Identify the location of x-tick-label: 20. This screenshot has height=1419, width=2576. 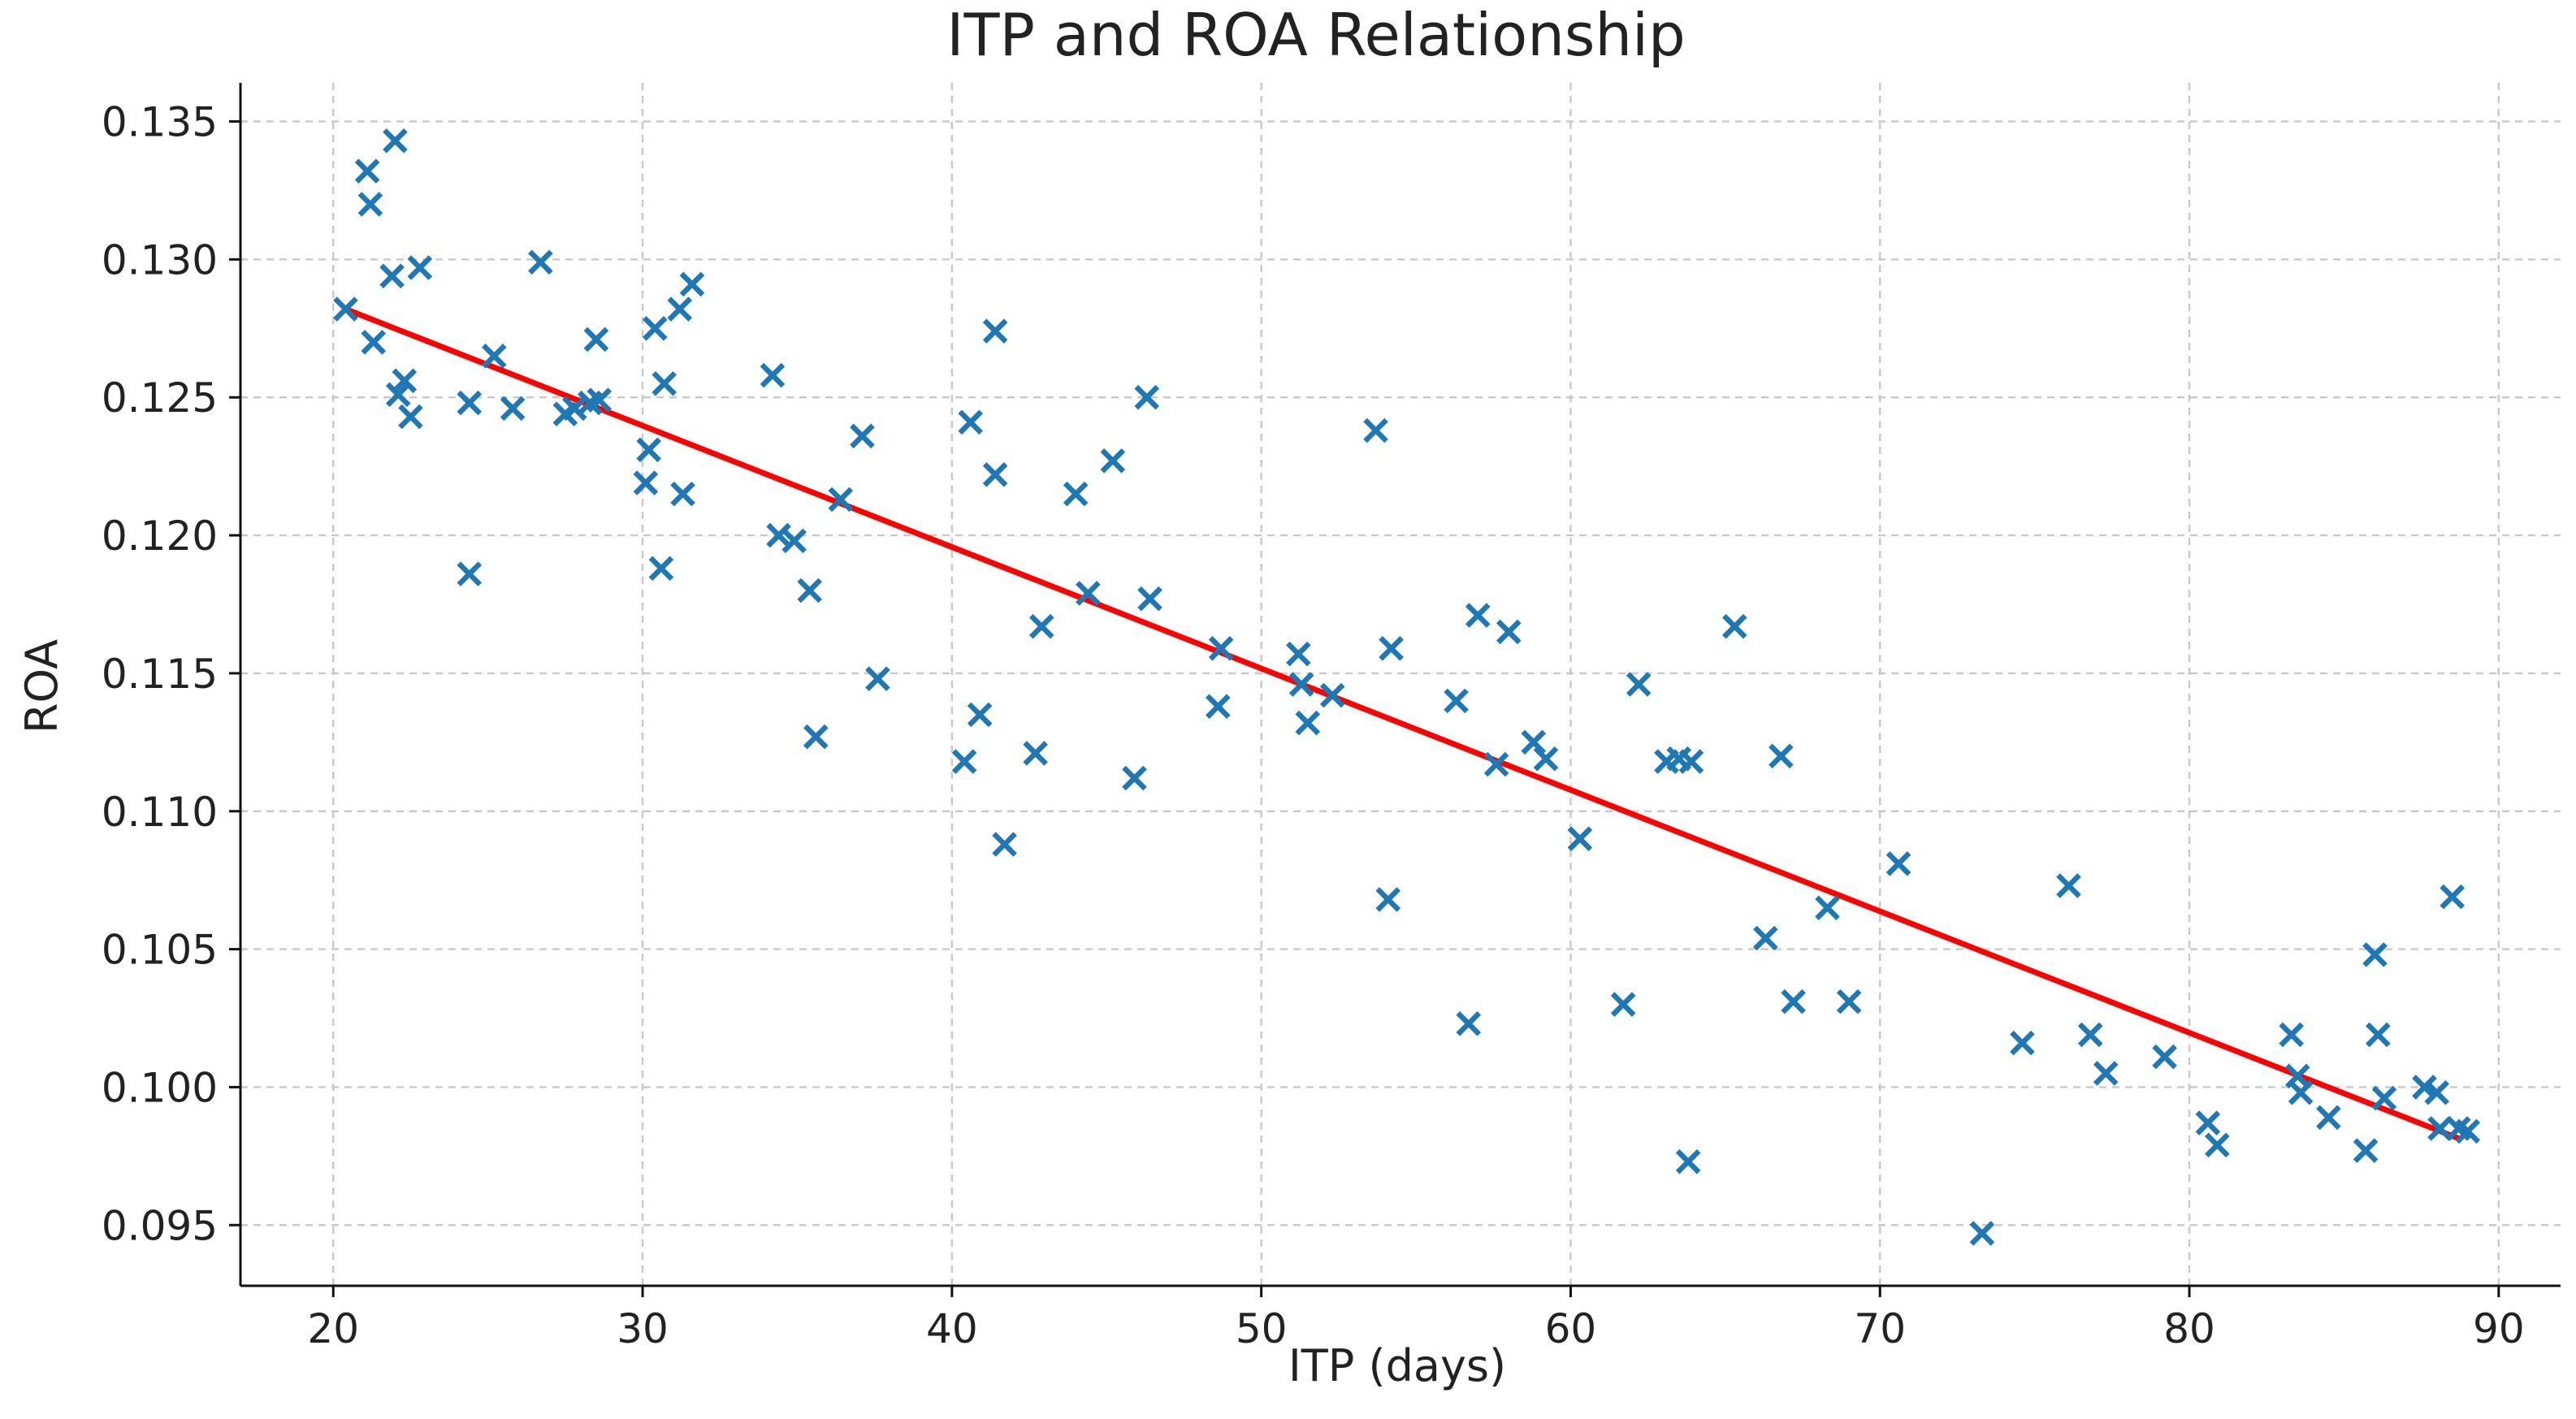
(333, 1329).